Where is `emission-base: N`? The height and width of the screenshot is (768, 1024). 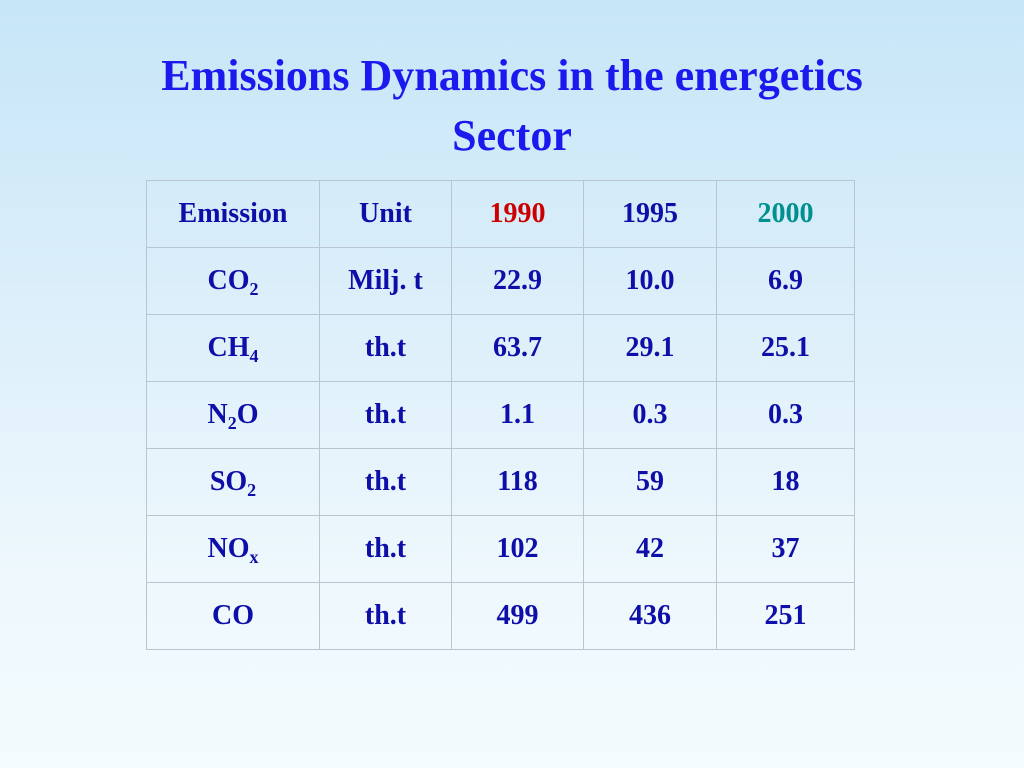 emission-base: N is located at coordinates (217, 414).